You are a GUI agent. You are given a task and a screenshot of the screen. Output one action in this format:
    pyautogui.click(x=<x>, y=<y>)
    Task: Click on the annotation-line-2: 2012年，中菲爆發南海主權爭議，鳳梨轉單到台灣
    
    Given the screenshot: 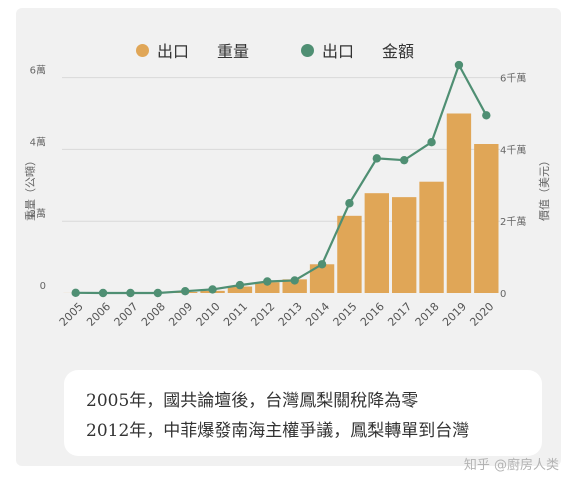 What is the action you would take?
    pyautogui.click(x=278, y=431)
    